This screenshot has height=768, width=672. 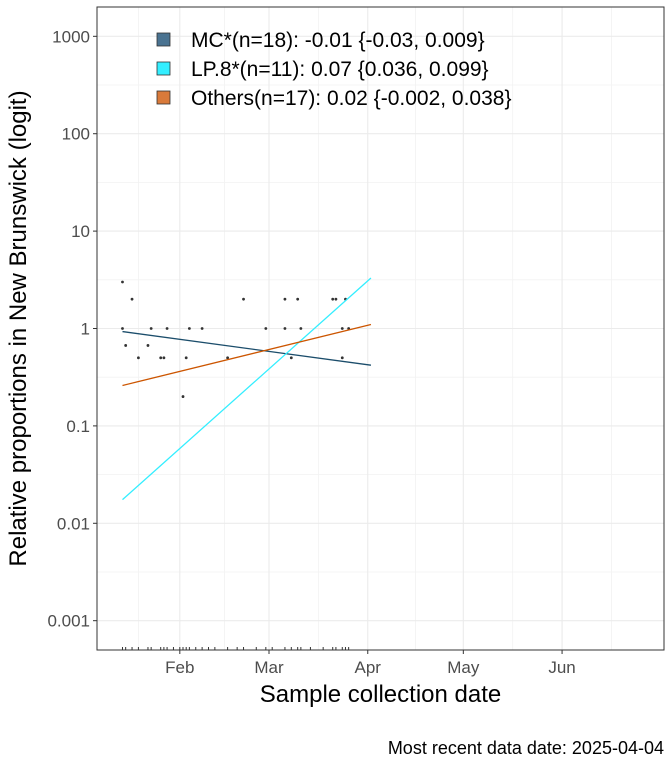 What do you see at coordinates (526, 748) in the screenshot?
I see `caption: Most recent data date: 2025-04-04` at bounding box center [526, 748].